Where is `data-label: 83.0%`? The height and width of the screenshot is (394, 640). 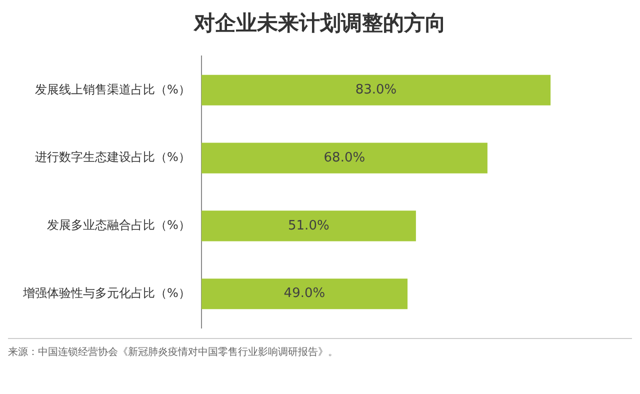
data-label: 83.0% is located at coordinates (376, 90).